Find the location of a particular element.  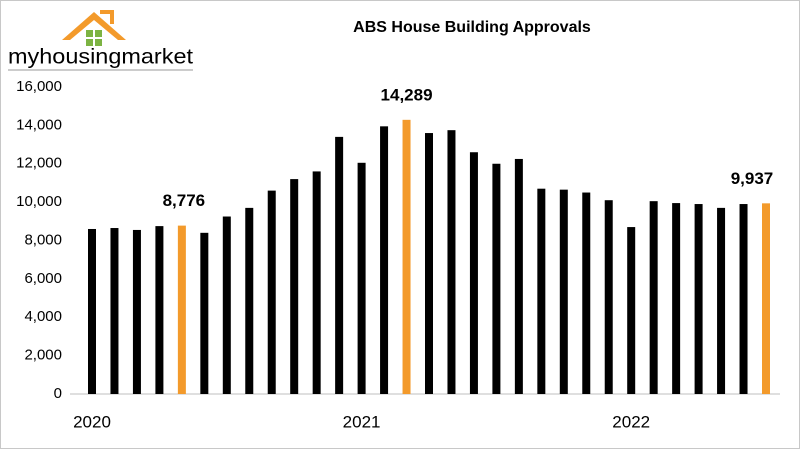

y-tick-label: 6,000 is located at coordinates (43, 278).